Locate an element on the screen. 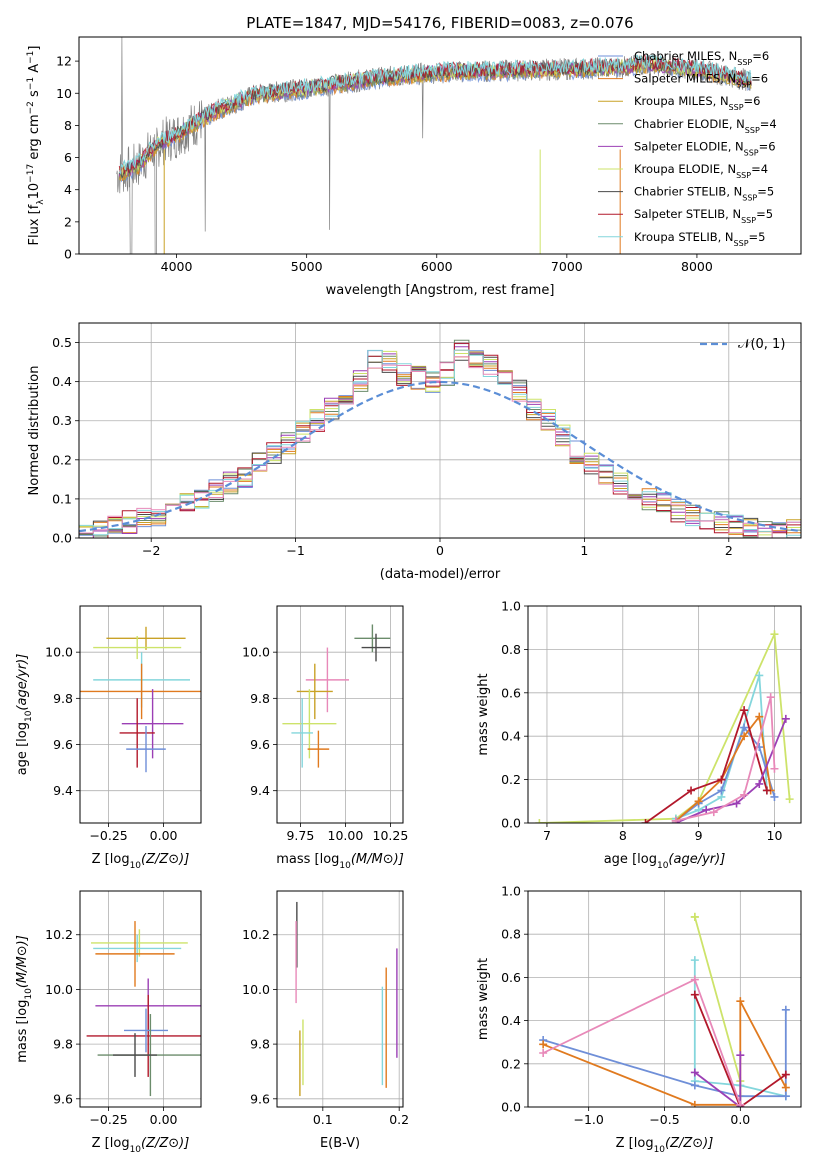 This screenshot has height=1170, width=819. label-part: (Z/Z⊙)] is located at coordinates (165, 1143).